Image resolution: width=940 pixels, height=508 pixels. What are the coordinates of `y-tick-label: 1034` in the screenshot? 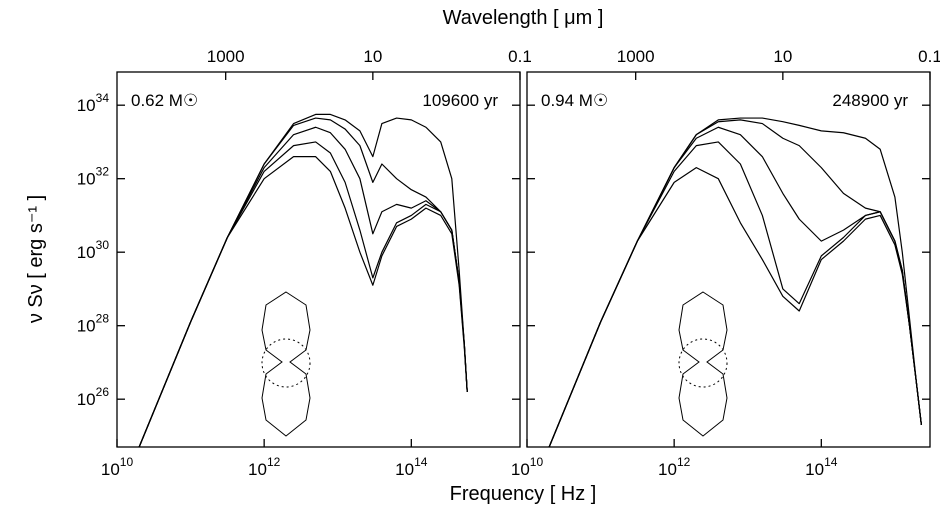 It's located at (93, 103).